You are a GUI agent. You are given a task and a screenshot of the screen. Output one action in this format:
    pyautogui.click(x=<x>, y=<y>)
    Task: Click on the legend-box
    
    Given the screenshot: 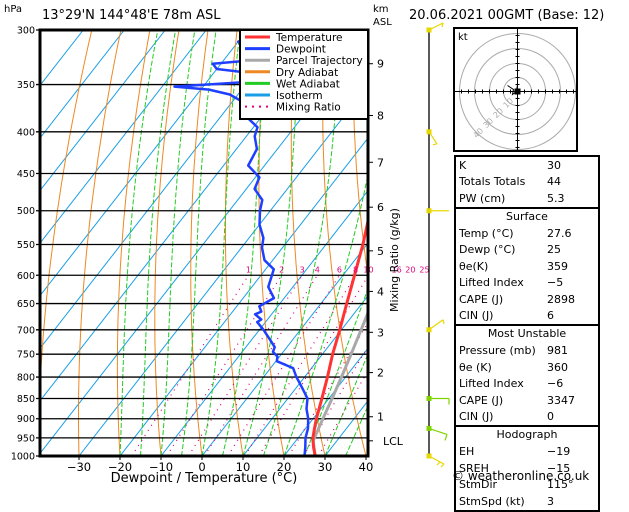 What is the action you would take?
    pyautogui.click(x=304, y=74)
    